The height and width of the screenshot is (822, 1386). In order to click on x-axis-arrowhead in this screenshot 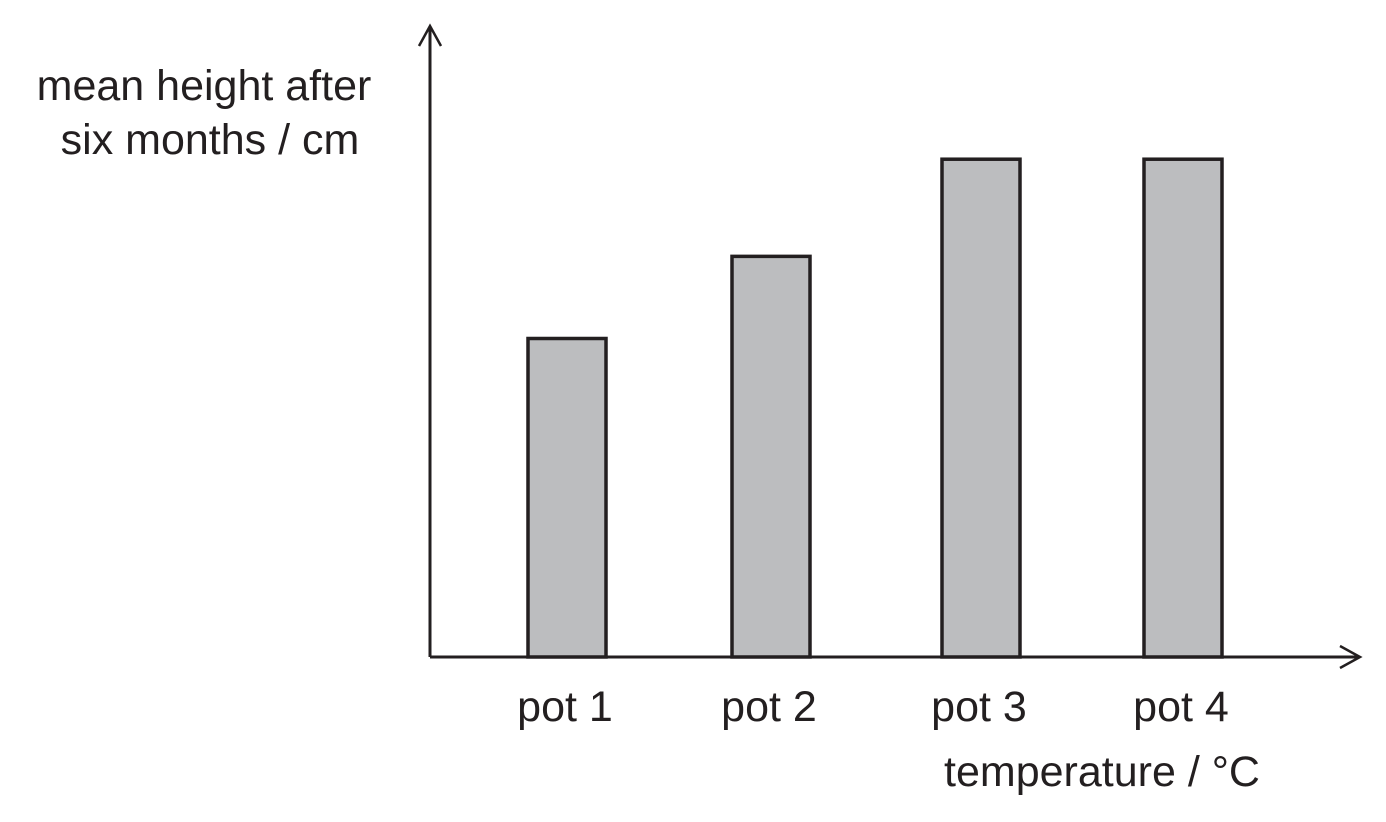, I will do `click(1351, 657)`.